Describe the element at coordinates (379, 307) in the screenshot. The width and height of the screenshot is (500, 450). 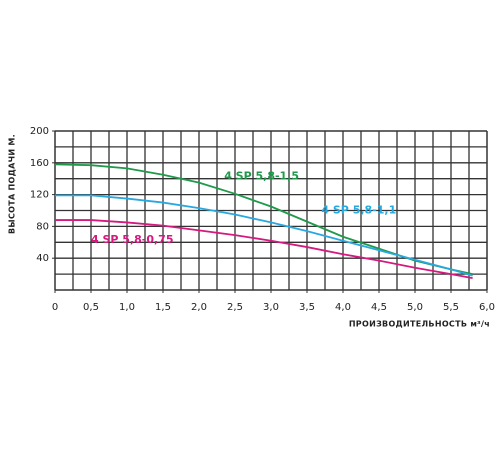
I see `x-tick-label: 4,5` at that location.